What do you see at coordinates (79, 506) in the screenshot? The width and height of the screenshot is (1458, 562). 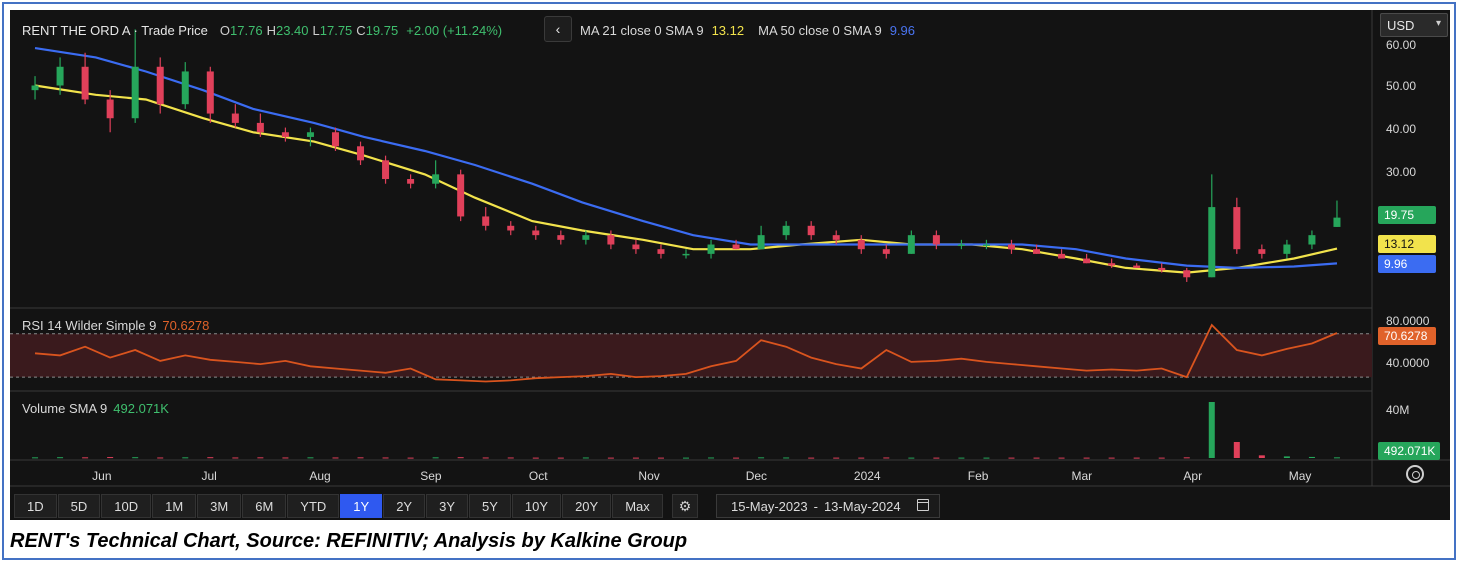 I see `timeframe-5d-button: 5D` at bounding box center [79, 506].